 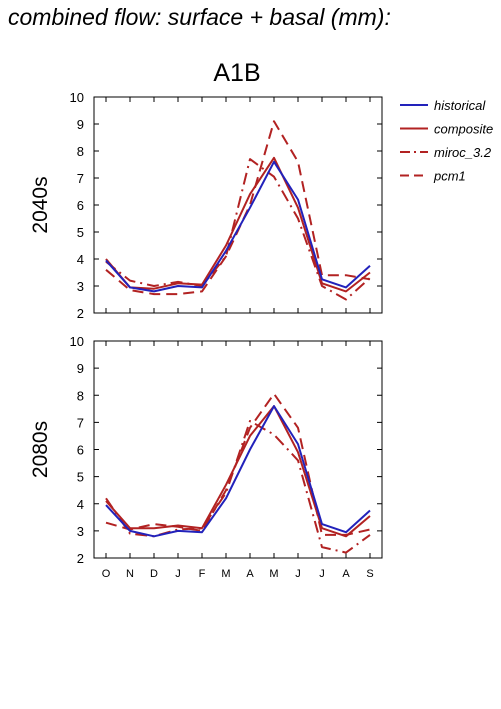 What do you see at coordinates (202, 574) in the screenshot?
I see `x-tick-label: F` at bounding box center [202, 574].